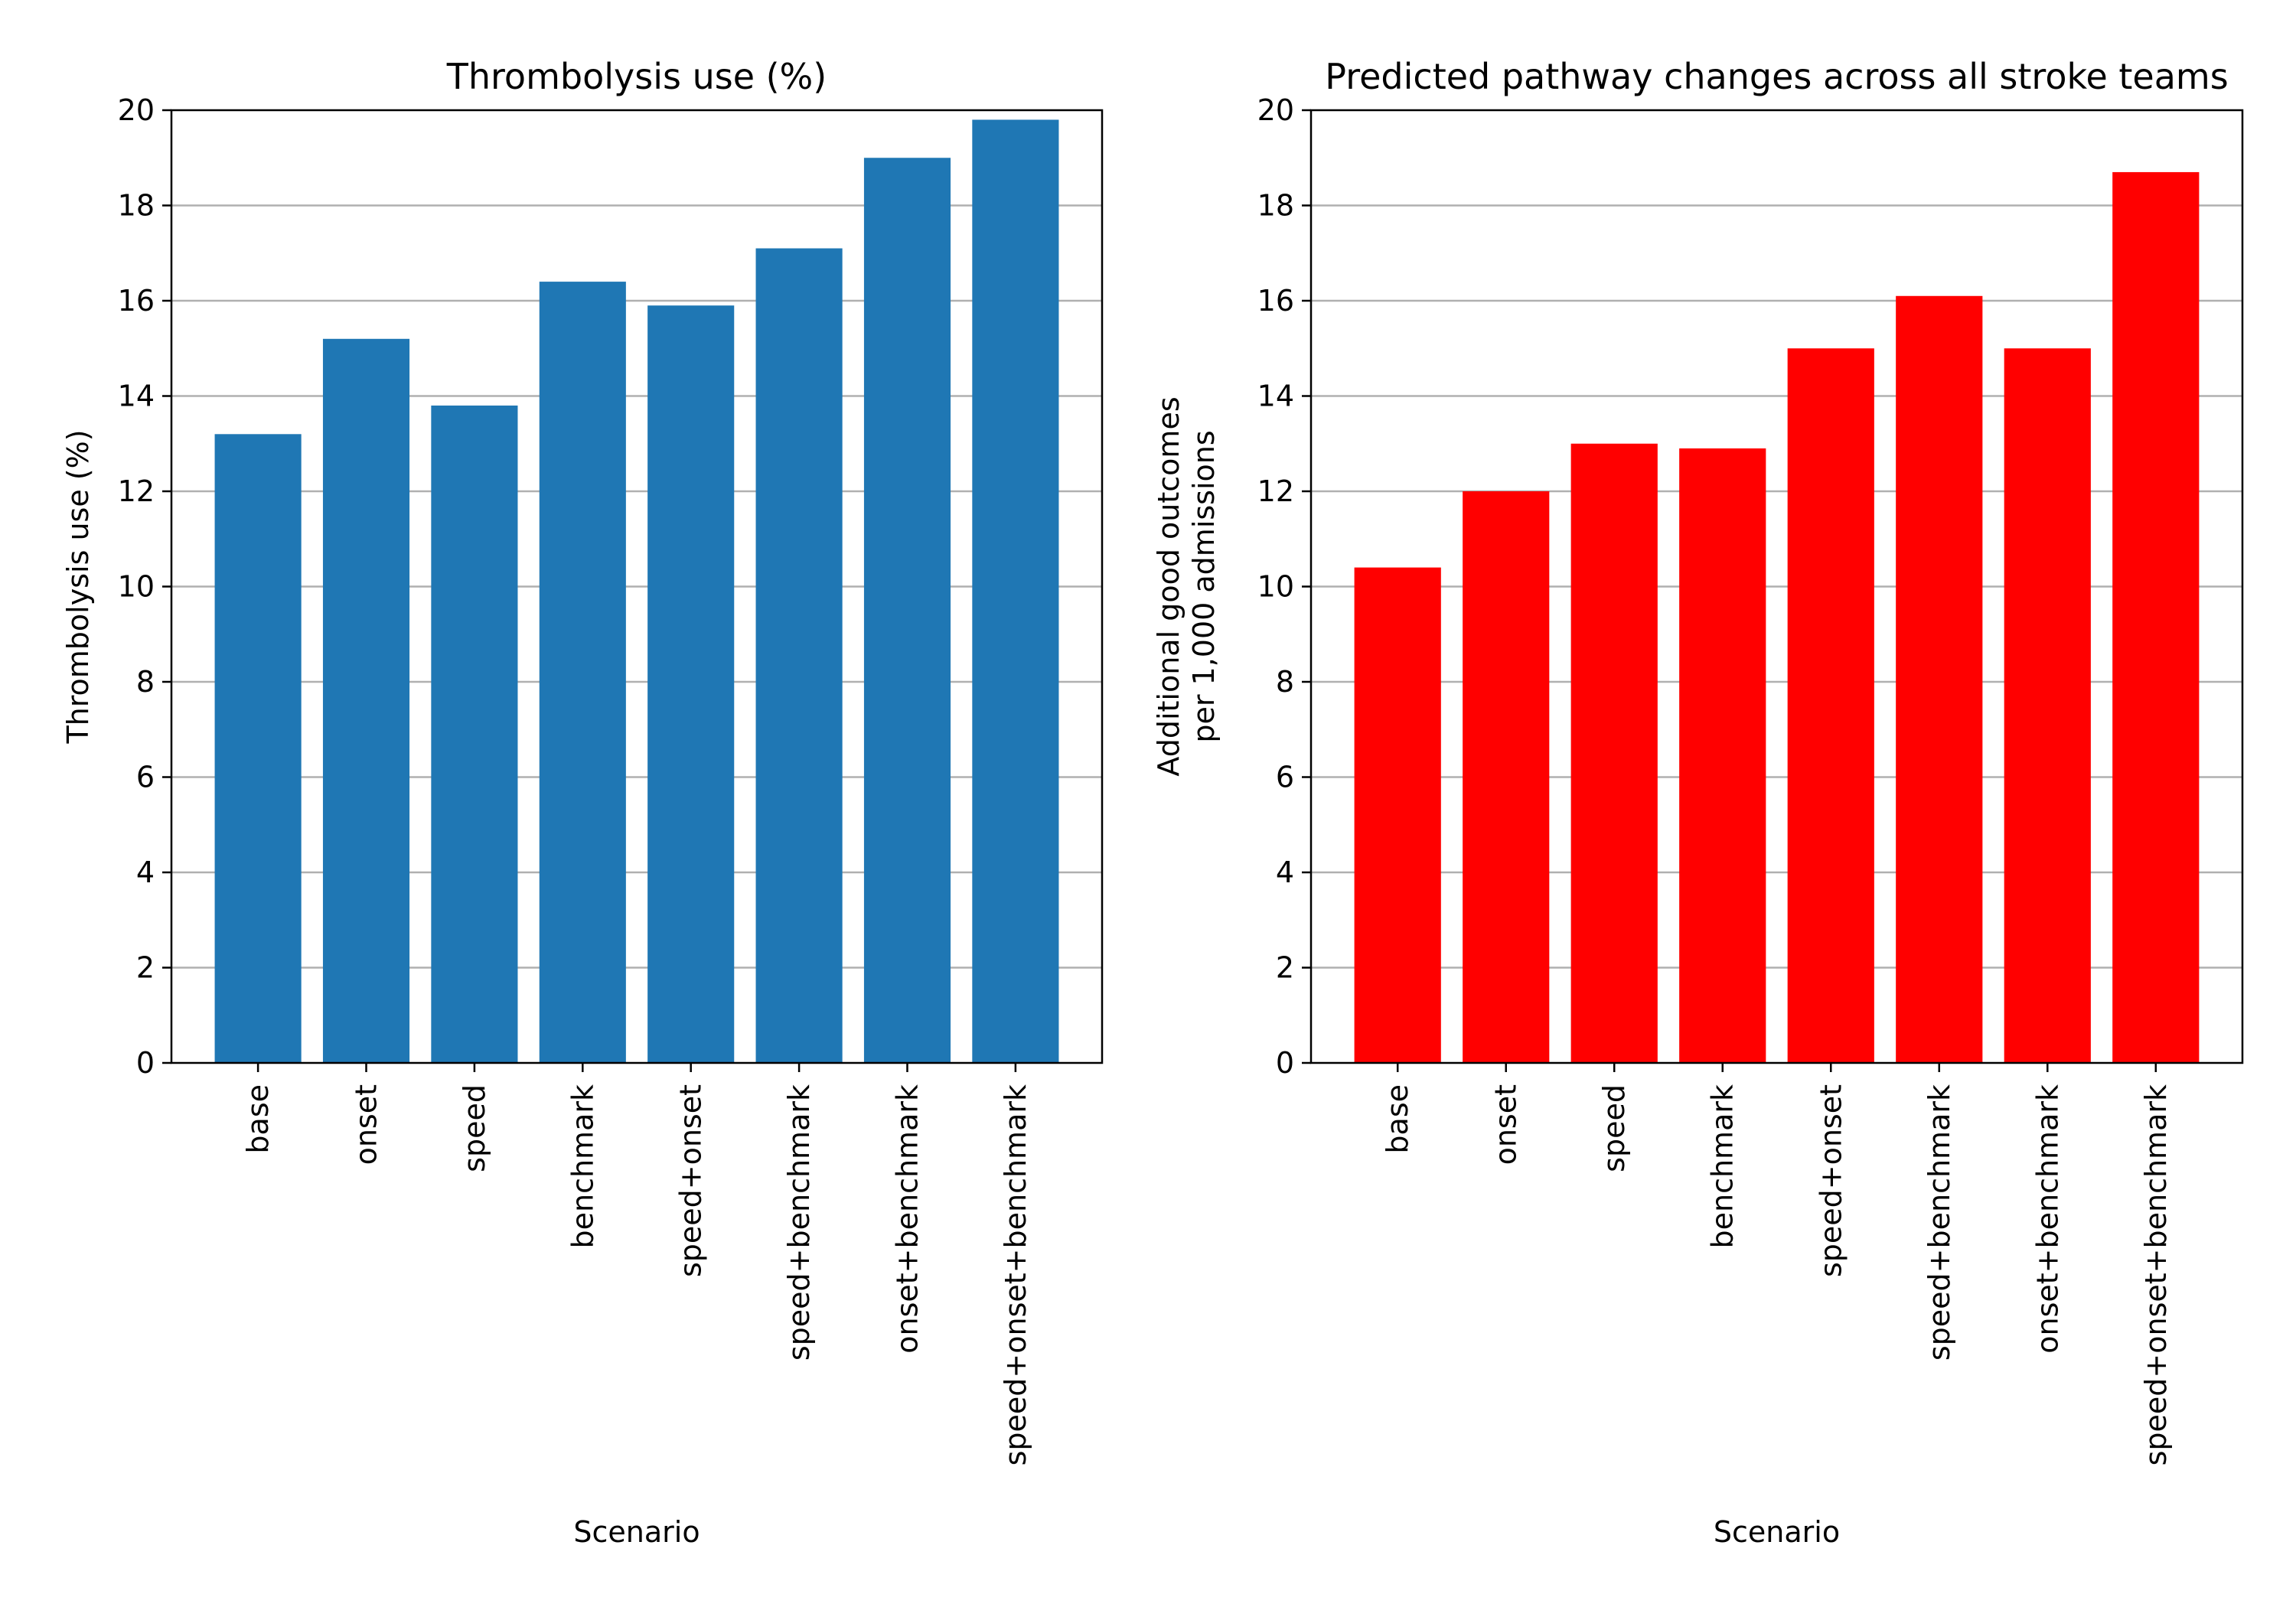  What do you see at coordinates (1169, 586) in the screenshot?
I see `y-axis-label: Additional good outcomes` at bounding box center [1169, 586].